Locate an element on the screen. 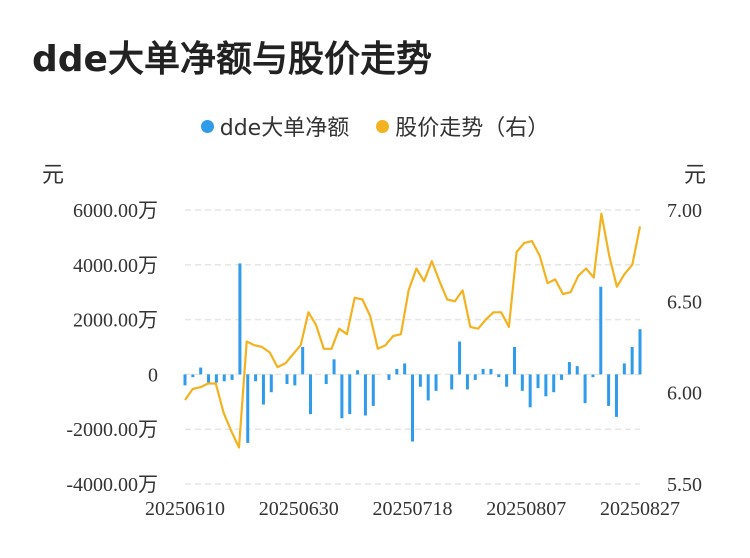 This screenshot has width=750, height=558. right-axis-unit: 元 is located at coordinates (695, 175).